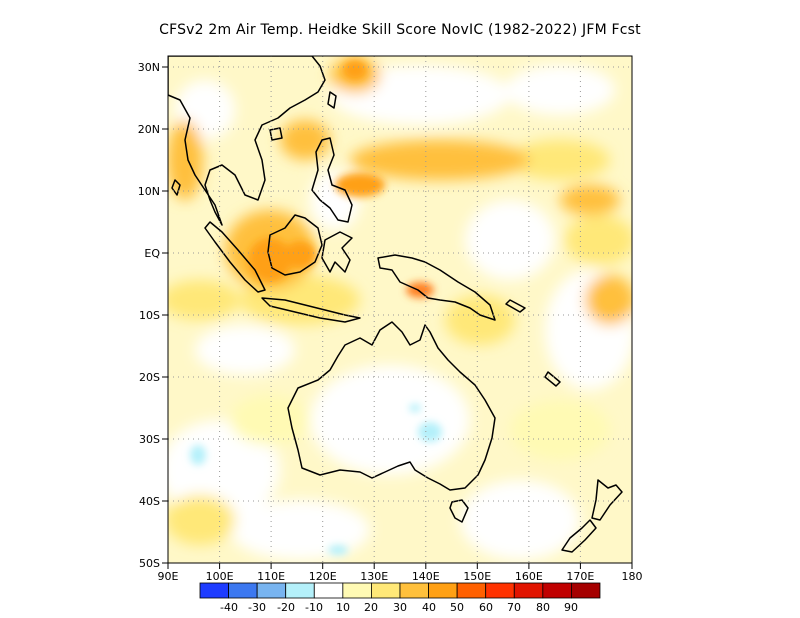 Image resolution: width=800 pixels, height=618 pixels. I want to click on lon-label: 160E, so click(529, 576).